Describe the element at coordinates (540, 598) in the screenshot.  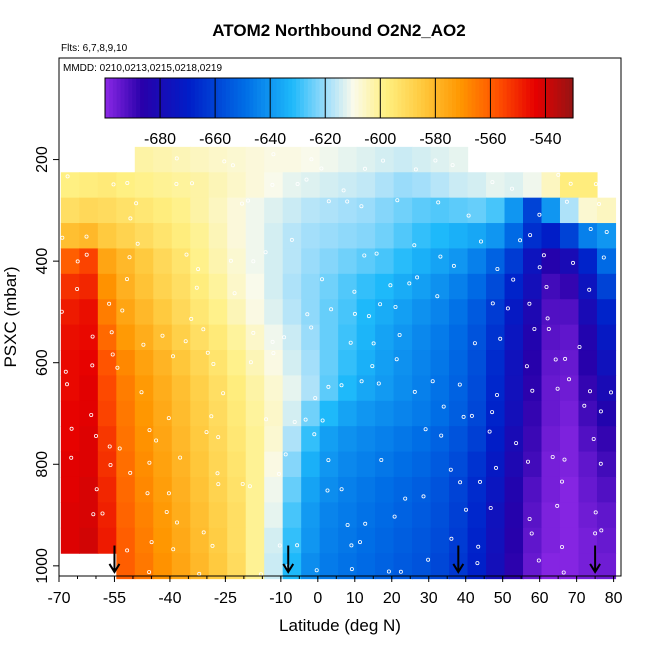
I see `x-tick-label: 60` at that location.